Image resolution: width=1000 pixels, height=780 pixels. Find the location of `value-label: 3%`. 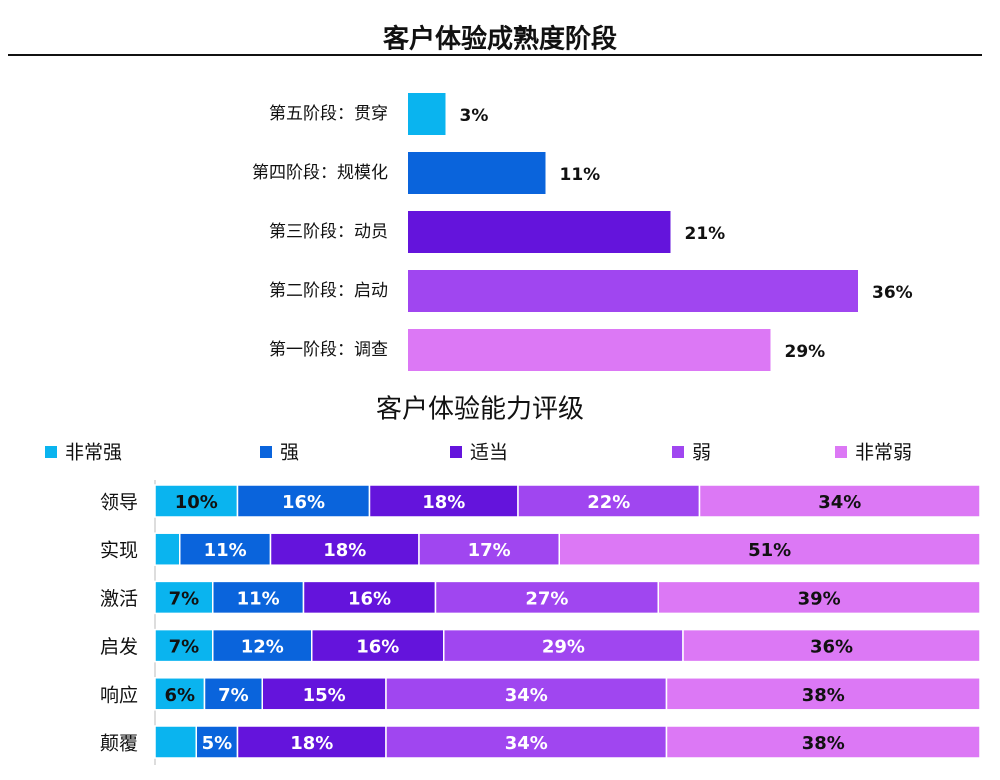

value-label: 3% is located at coordinates (474, 116).